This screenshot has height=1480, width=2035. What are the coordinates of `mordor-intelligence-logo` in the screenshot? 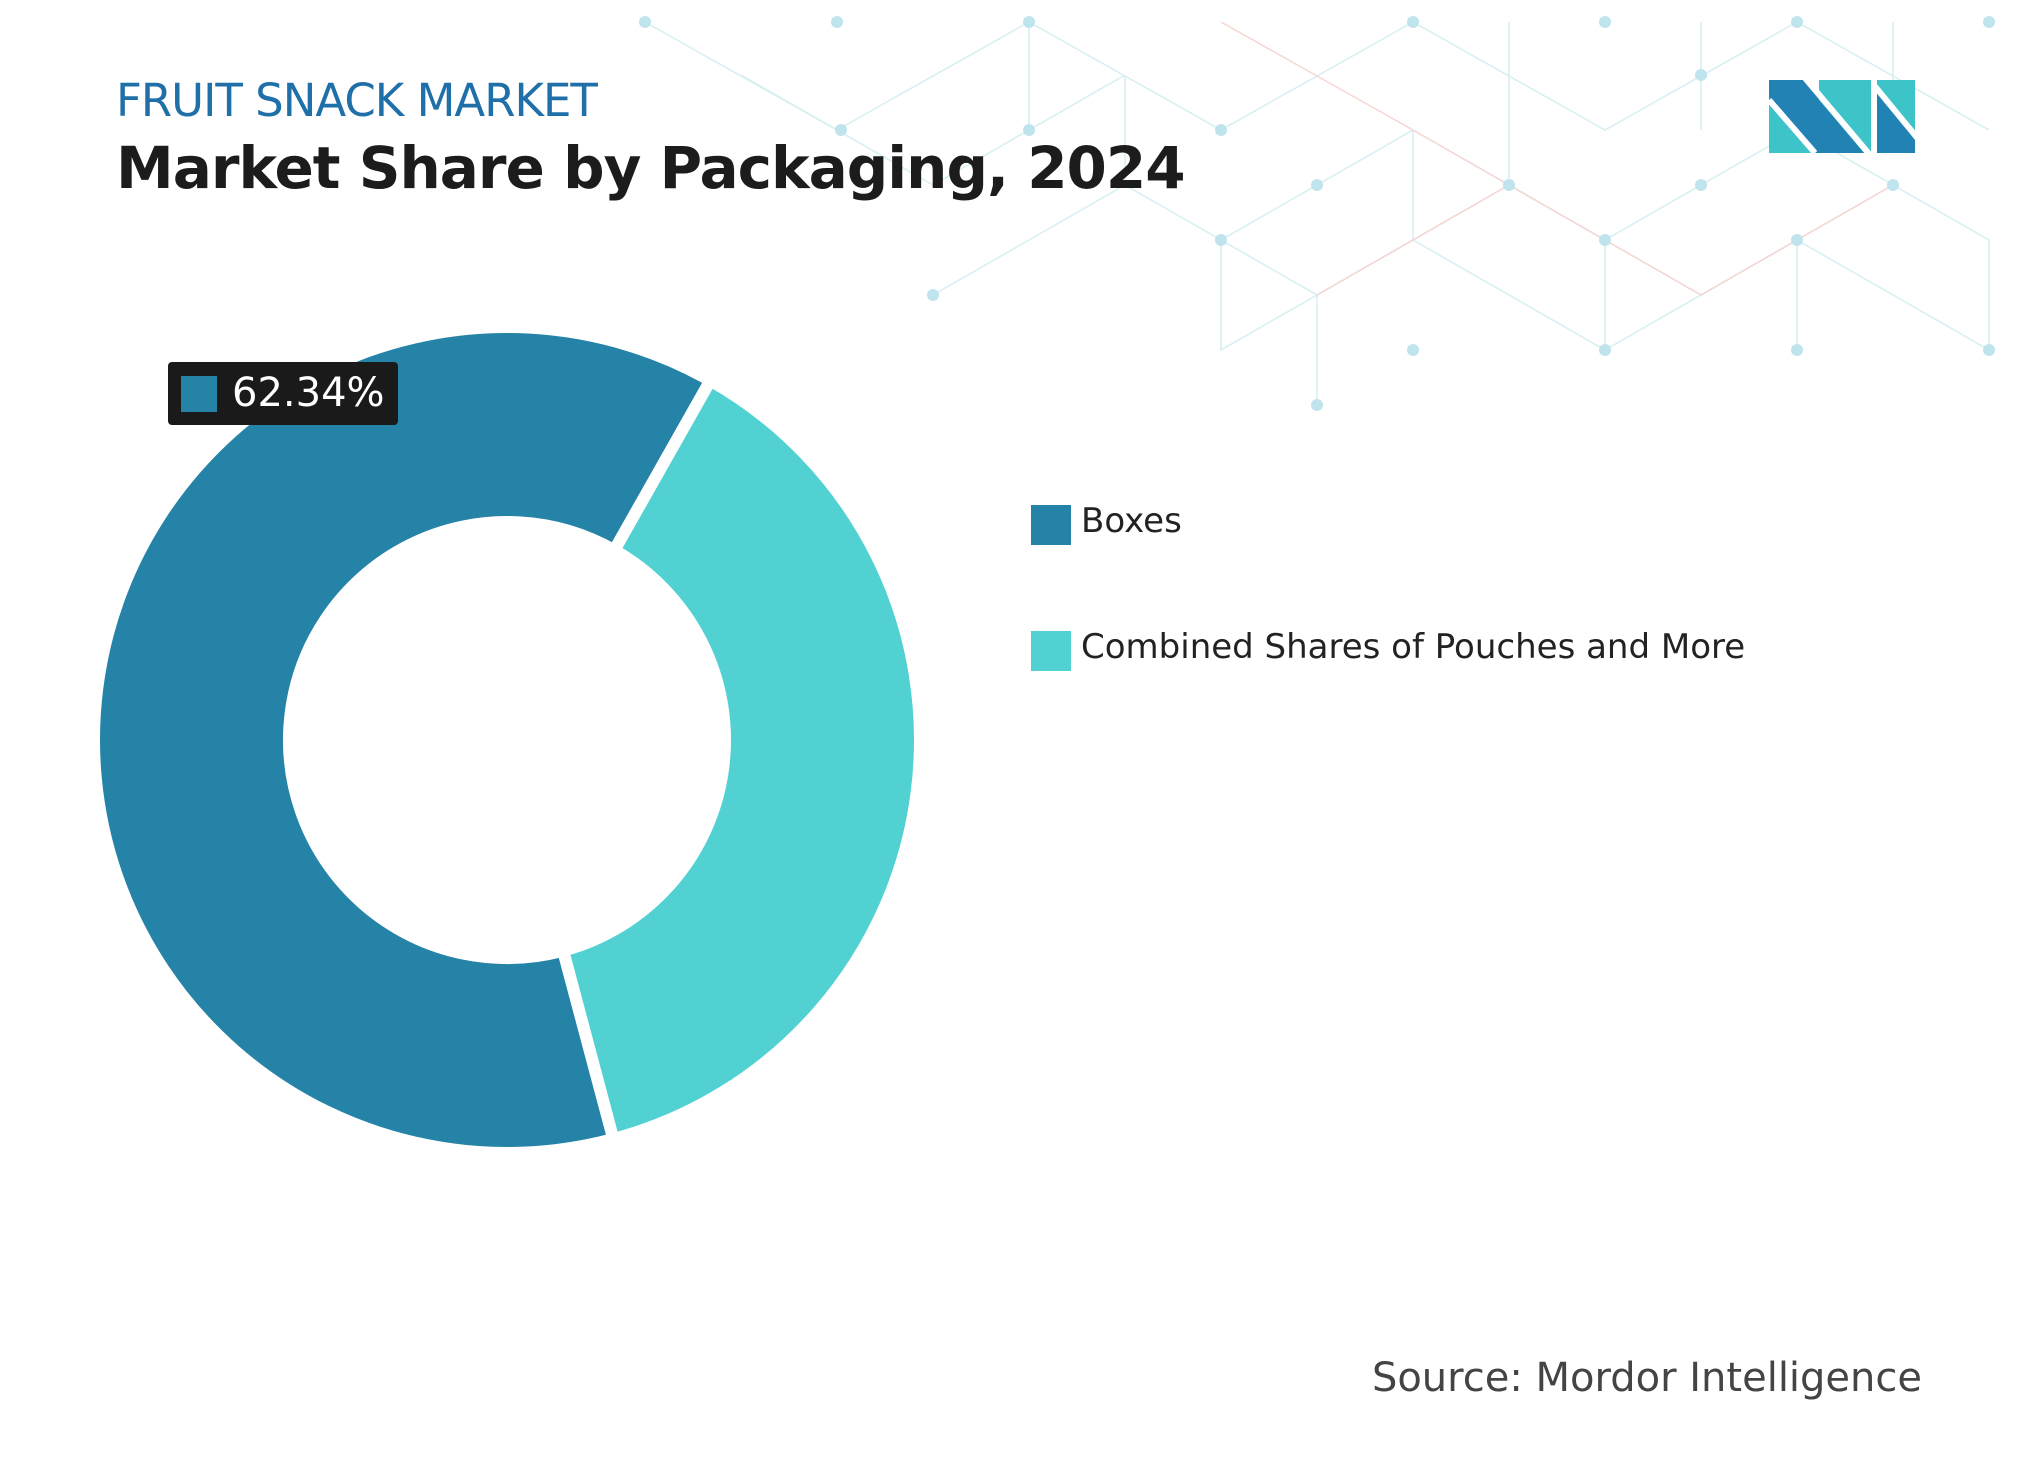 It's located at (1842, 116).